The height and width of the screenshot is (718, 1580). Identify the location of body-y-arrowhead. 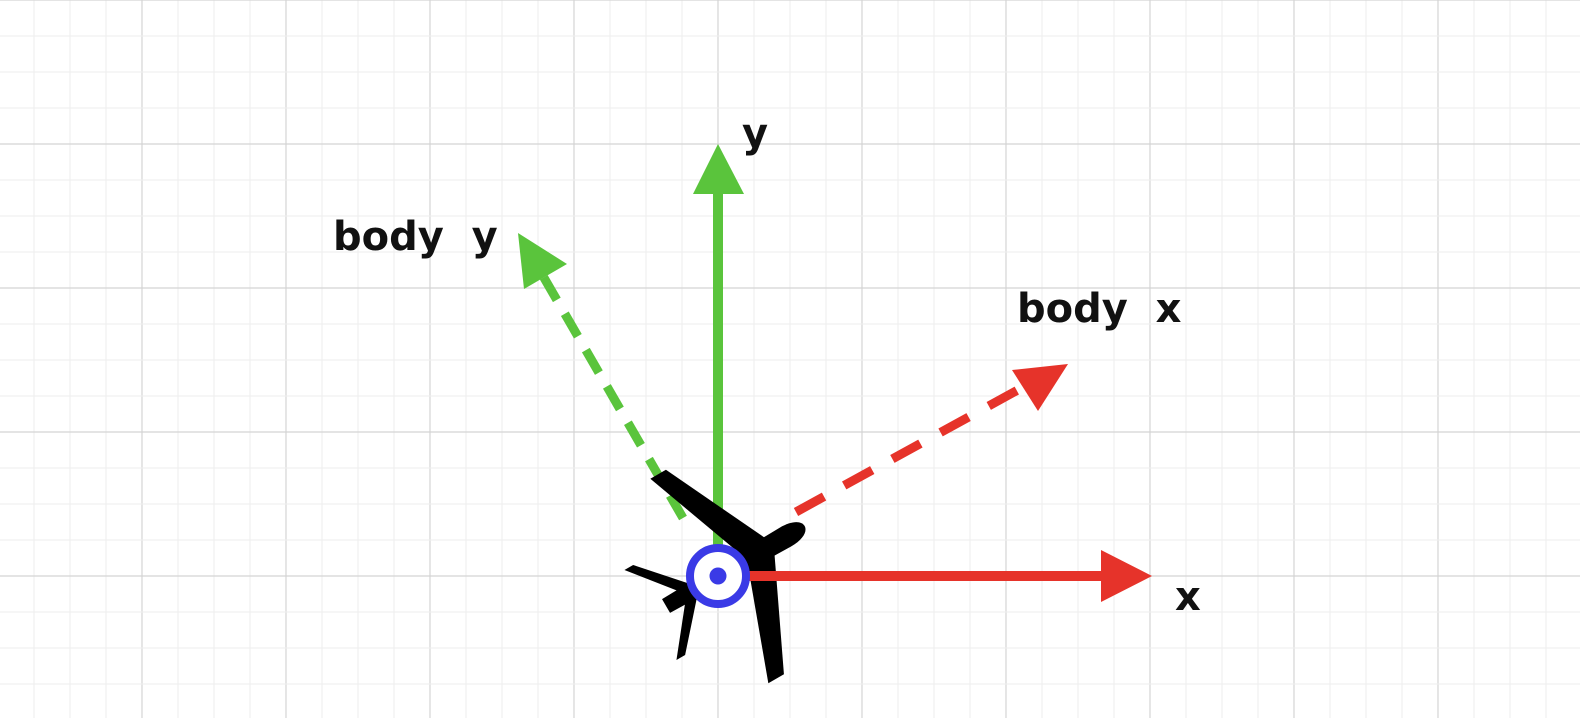
(542, 261).